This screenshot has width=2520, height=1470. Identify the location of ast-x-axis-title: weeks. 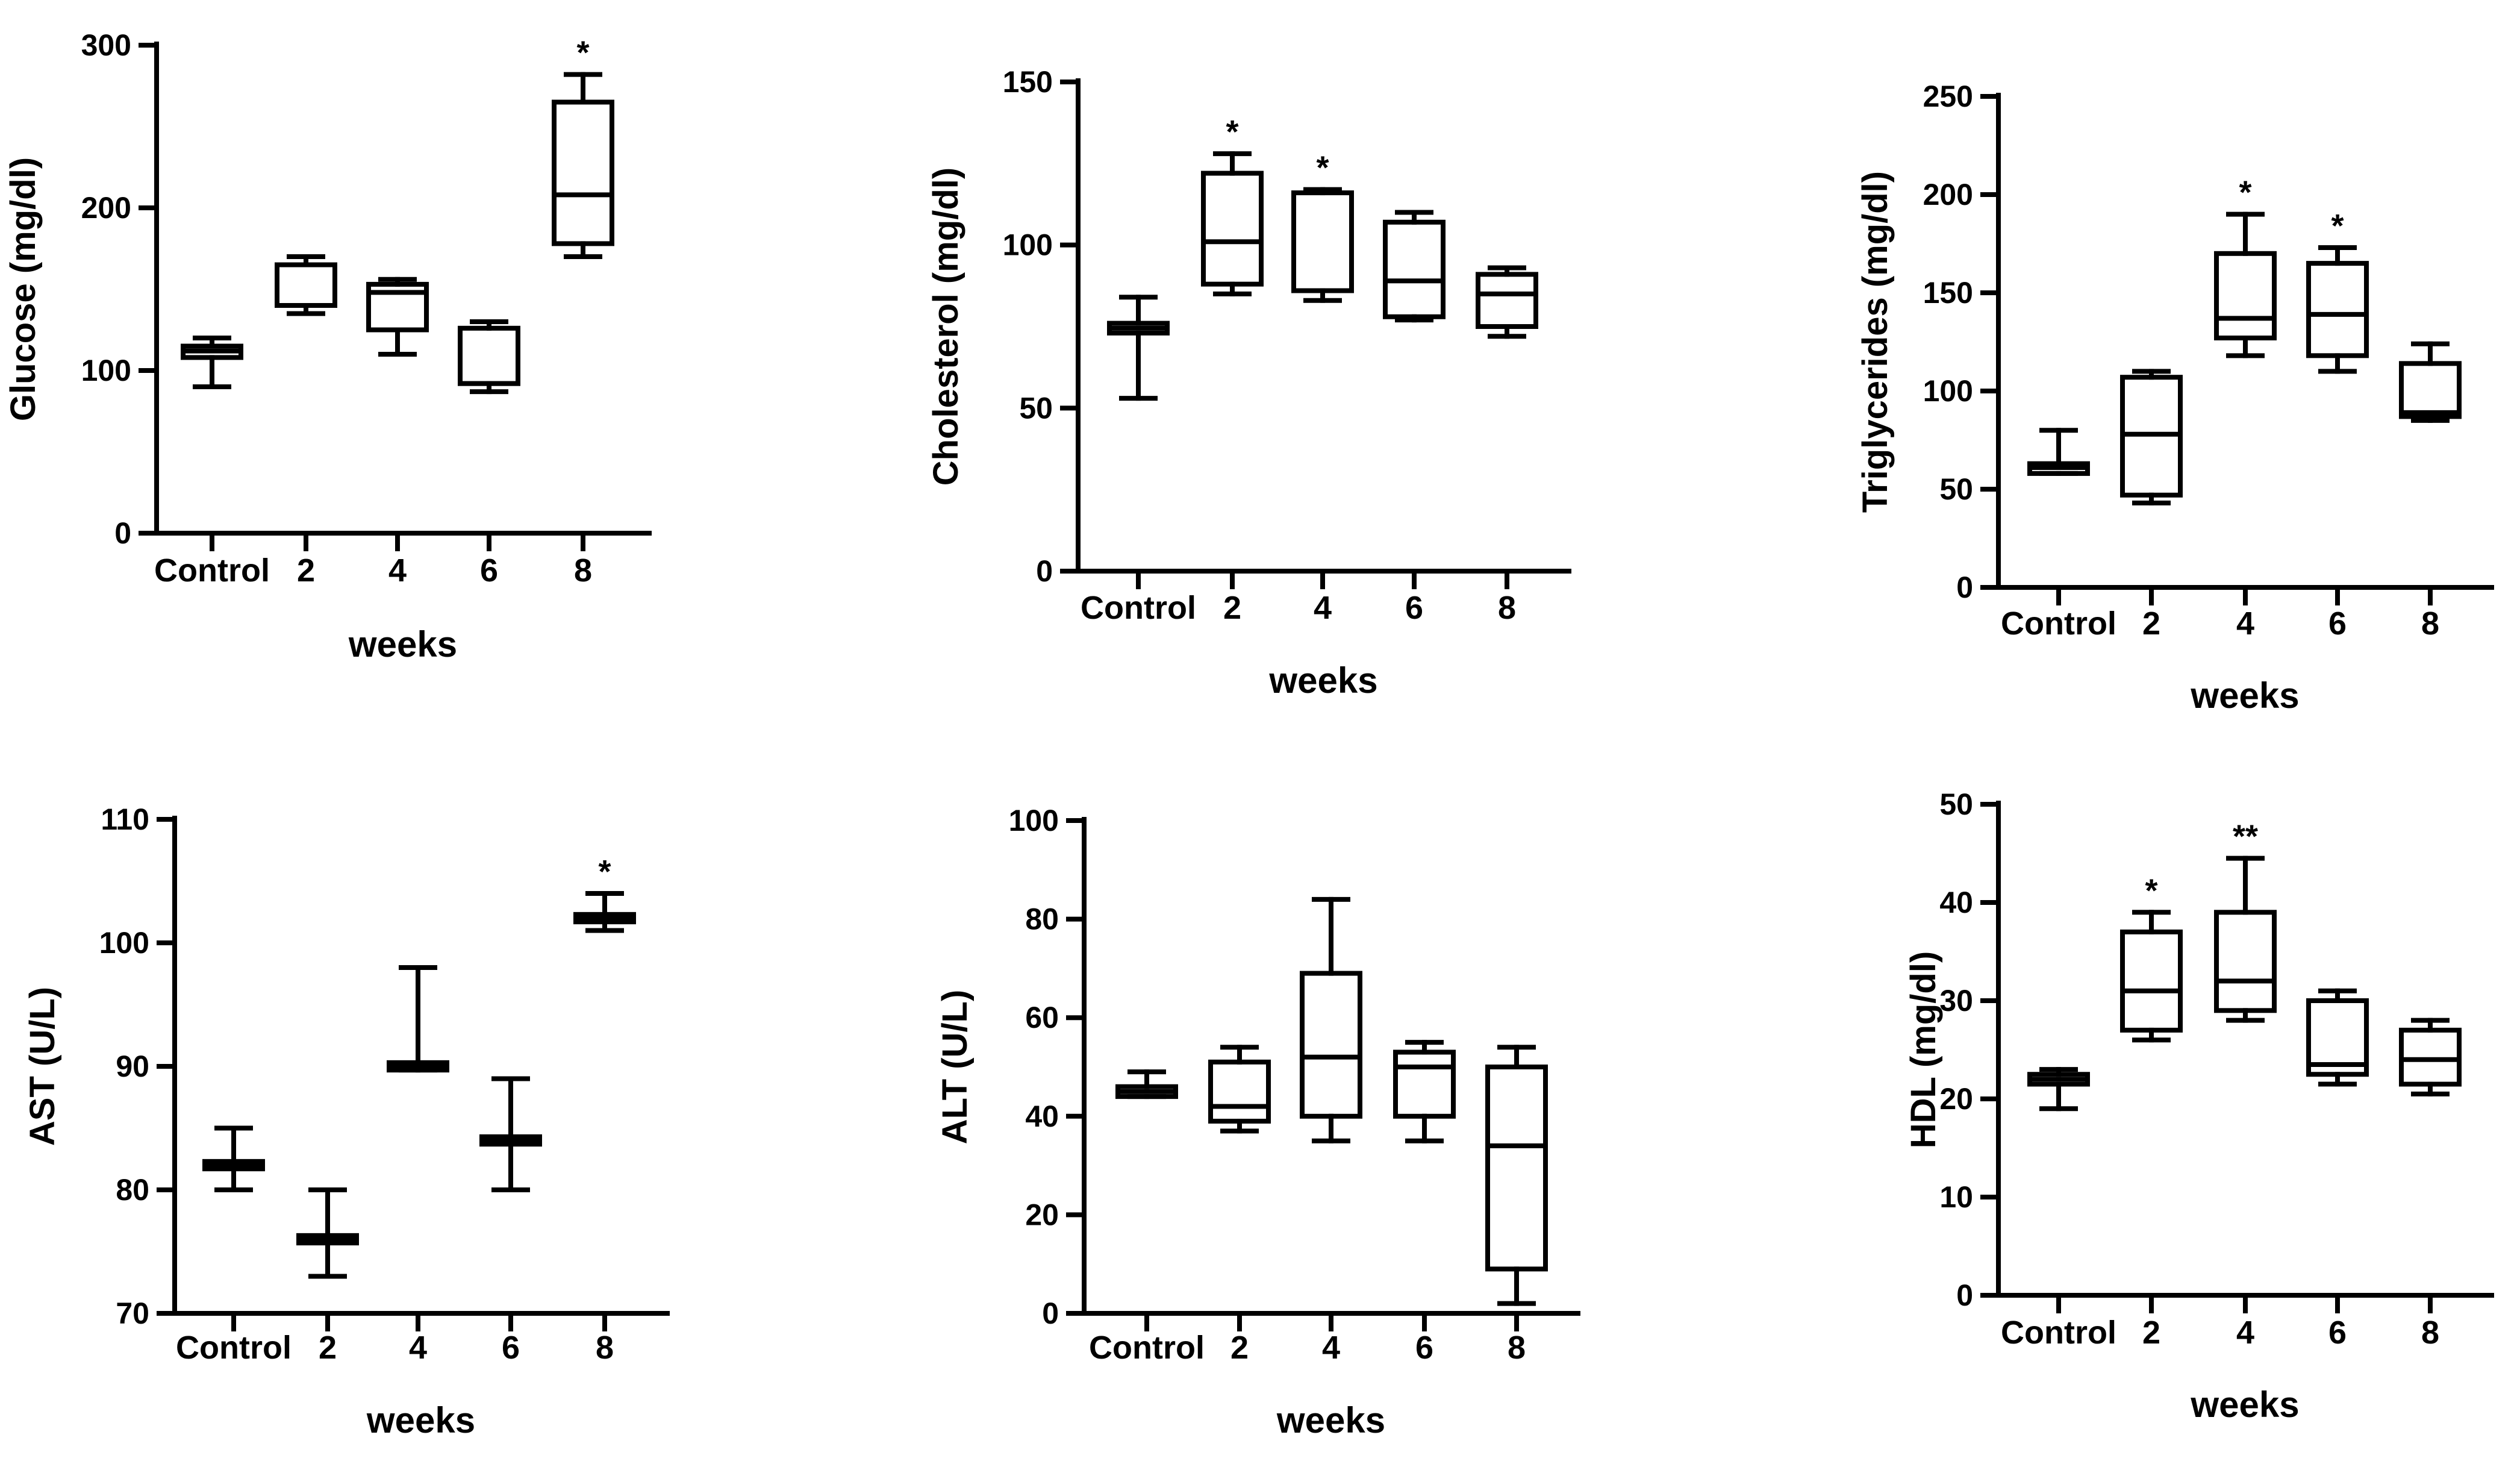
(420, 1420).